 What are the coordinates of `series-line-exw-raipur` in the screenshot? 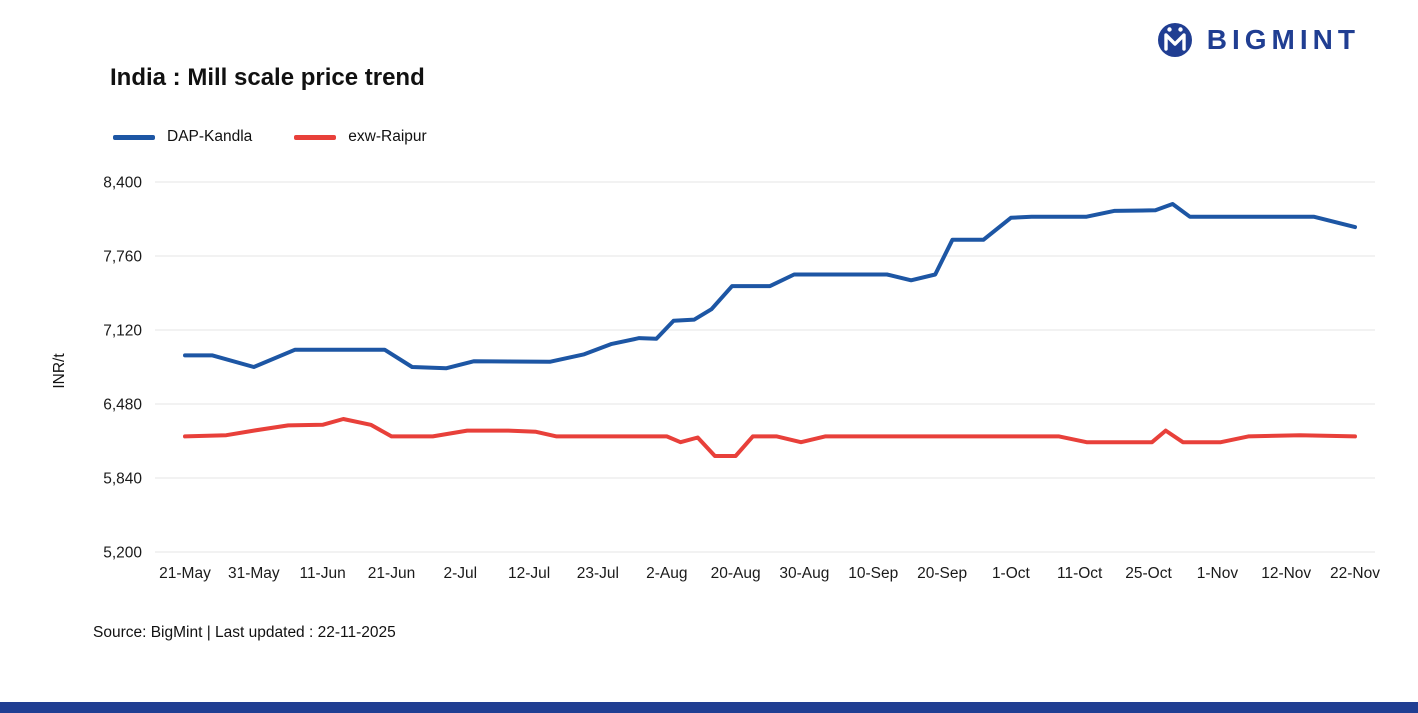 It's located at (770, 437).